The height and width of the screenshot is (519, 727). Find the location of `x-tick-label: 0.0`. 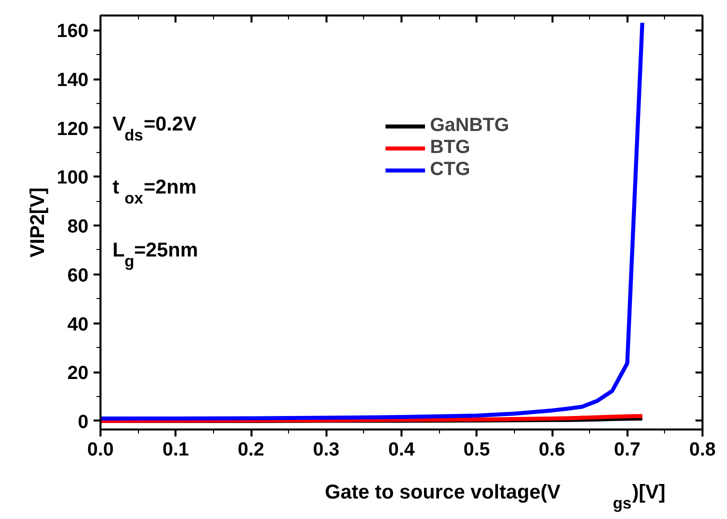

x-tick-label: 0.0 is located at coordinates (100, 450).